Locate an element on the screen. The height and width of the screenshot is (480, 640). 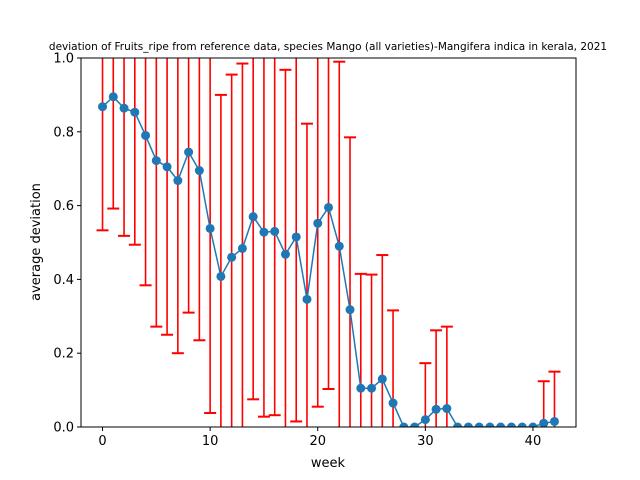
x-axis: 0 10 20 30 40 is located at coordinates (319, 438).